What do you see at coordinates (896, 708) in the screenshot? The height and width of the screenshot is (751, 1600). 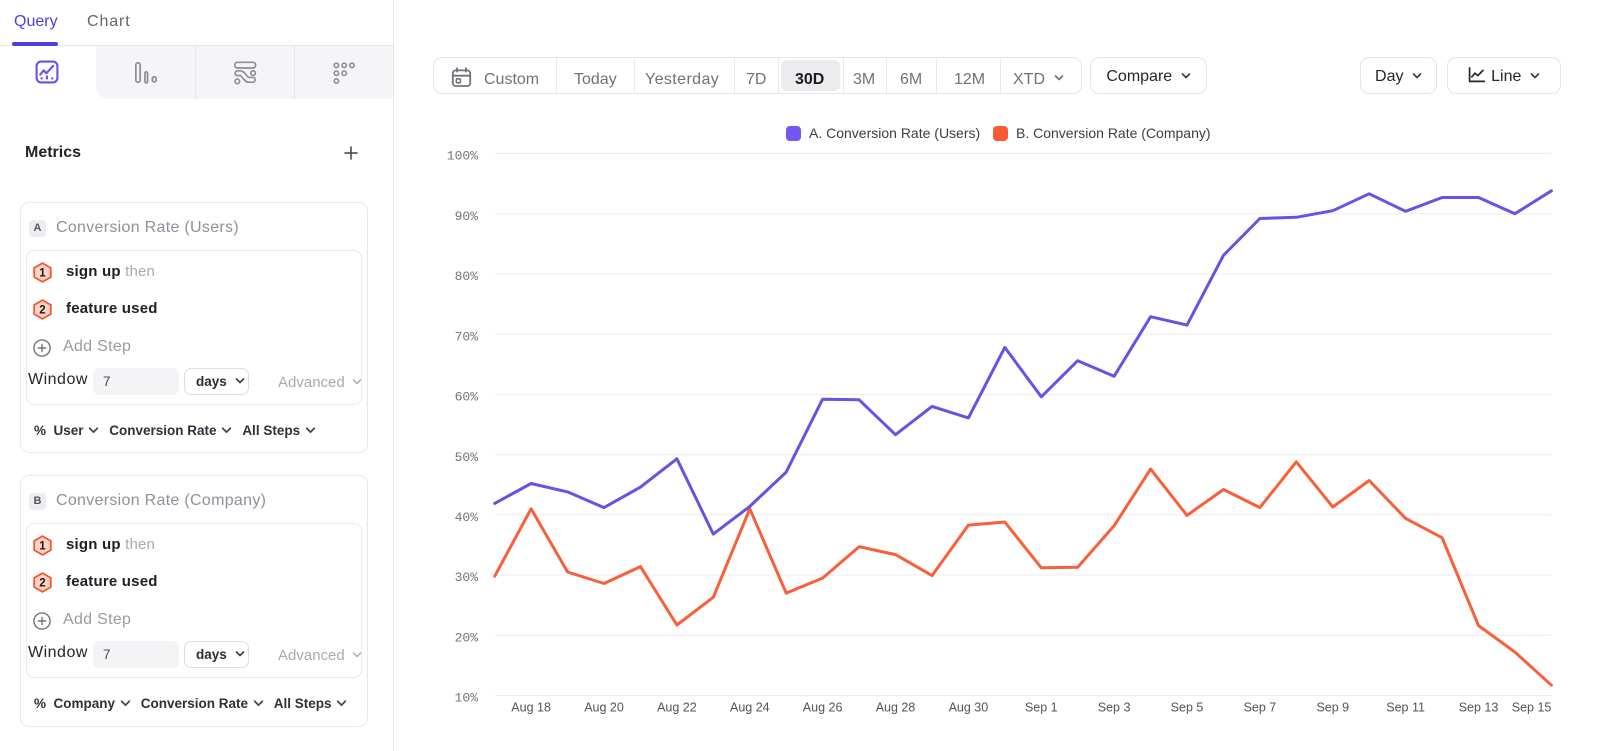 I see `svg-text: Aug 28` at bounding box center [896, 708].